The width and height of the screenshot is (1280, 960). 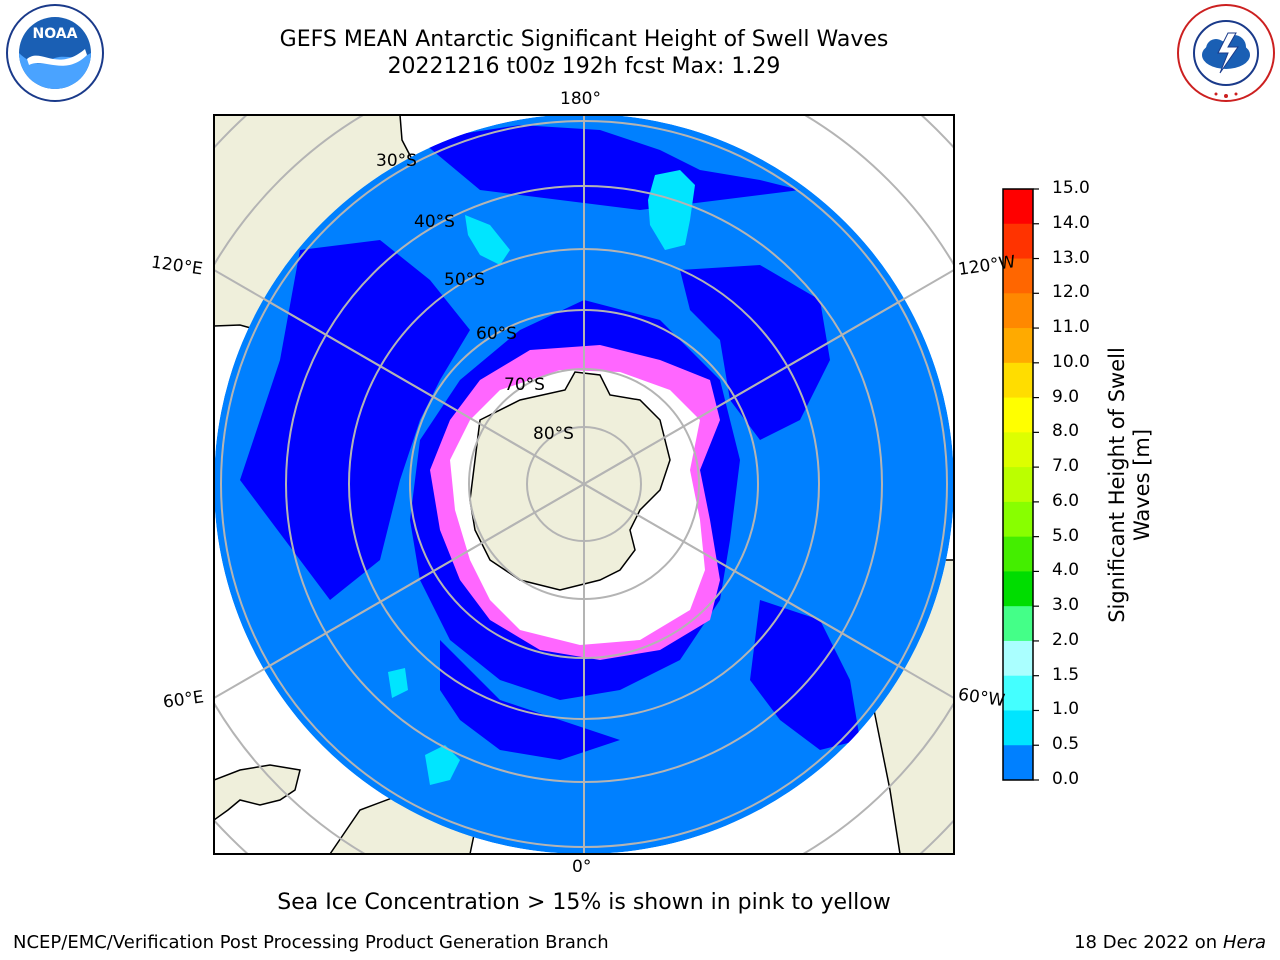 I want to click on colorbar-tick-label: 15.0, so click(x=1071, y=188).